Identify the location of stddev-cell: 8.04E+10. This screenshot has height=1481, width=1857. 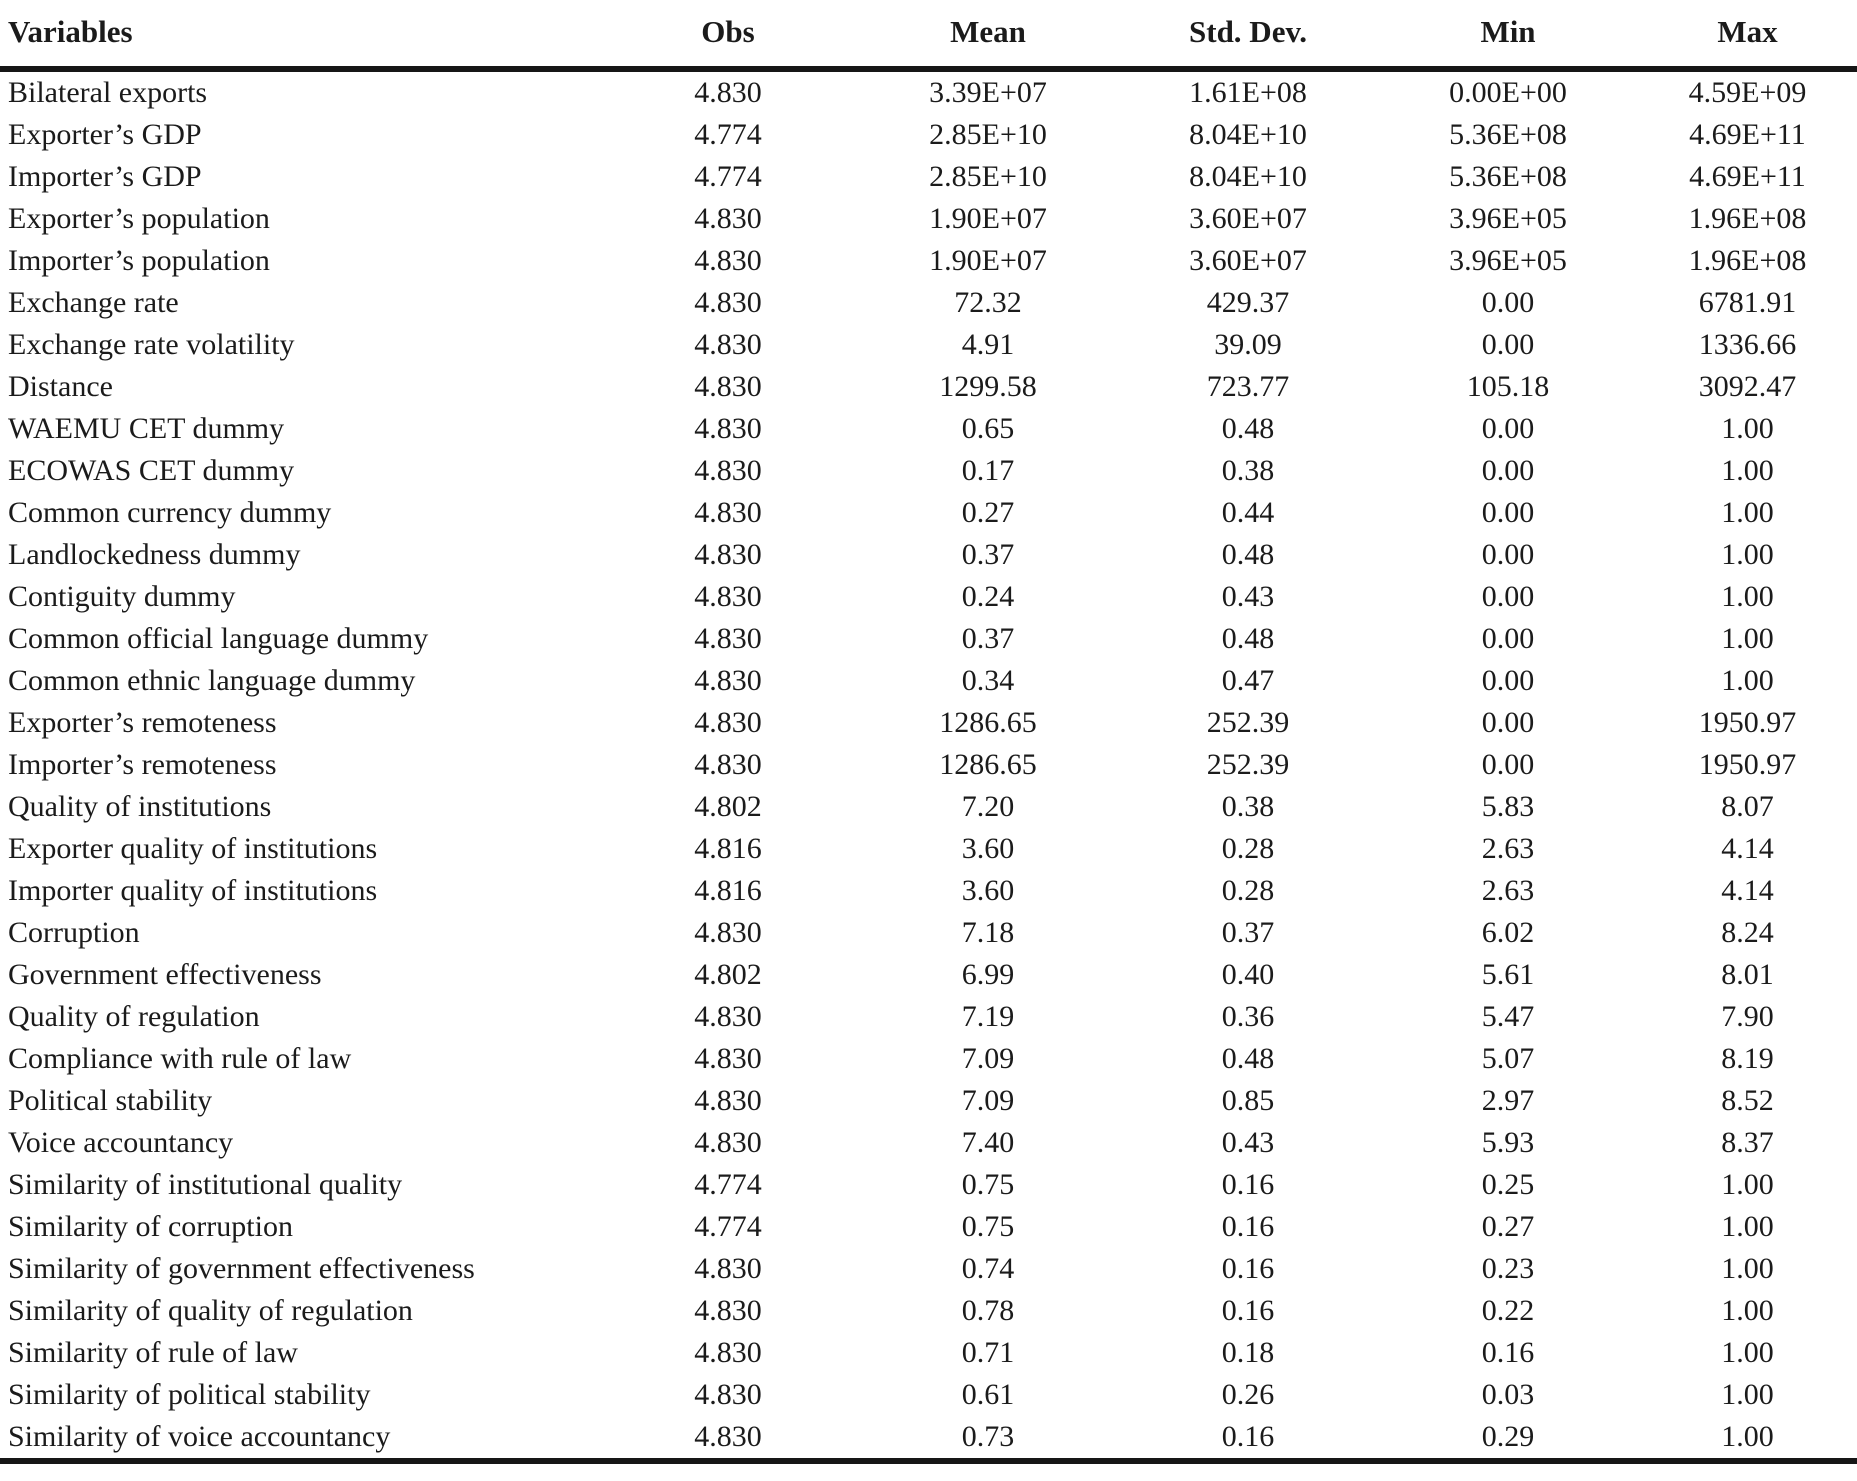
(1248, 134).